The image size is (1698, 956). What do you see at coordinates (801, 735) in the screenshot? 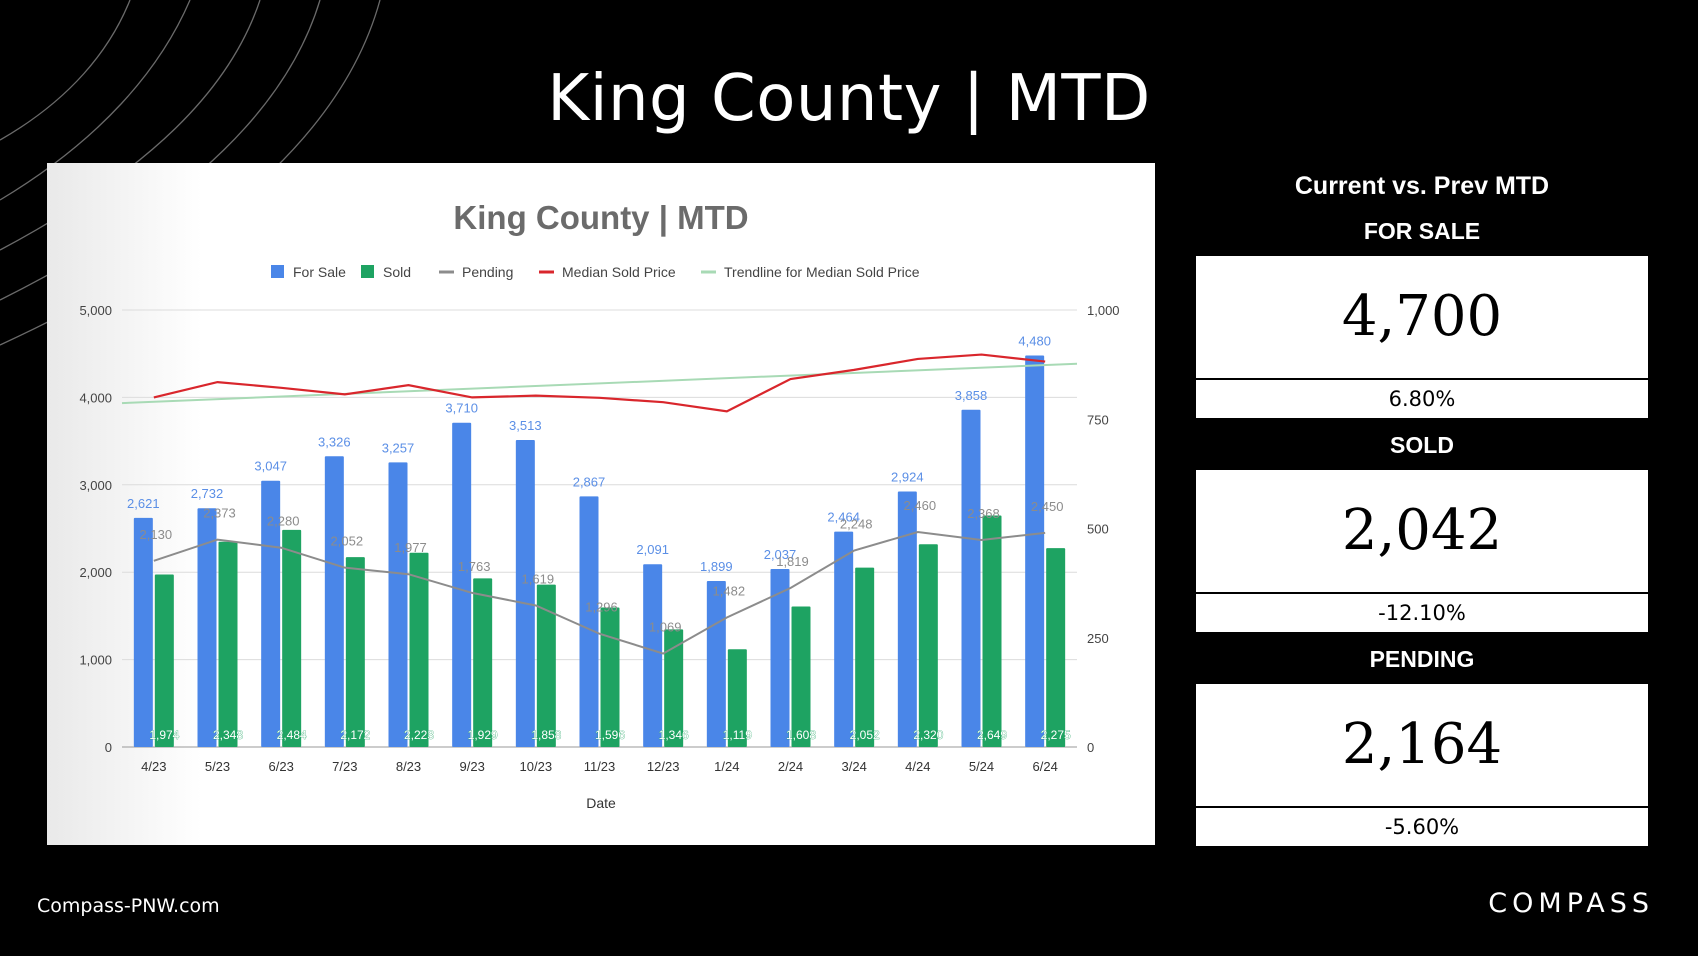
I see `label-sold: 1,608` at bounding box center [801, 735].